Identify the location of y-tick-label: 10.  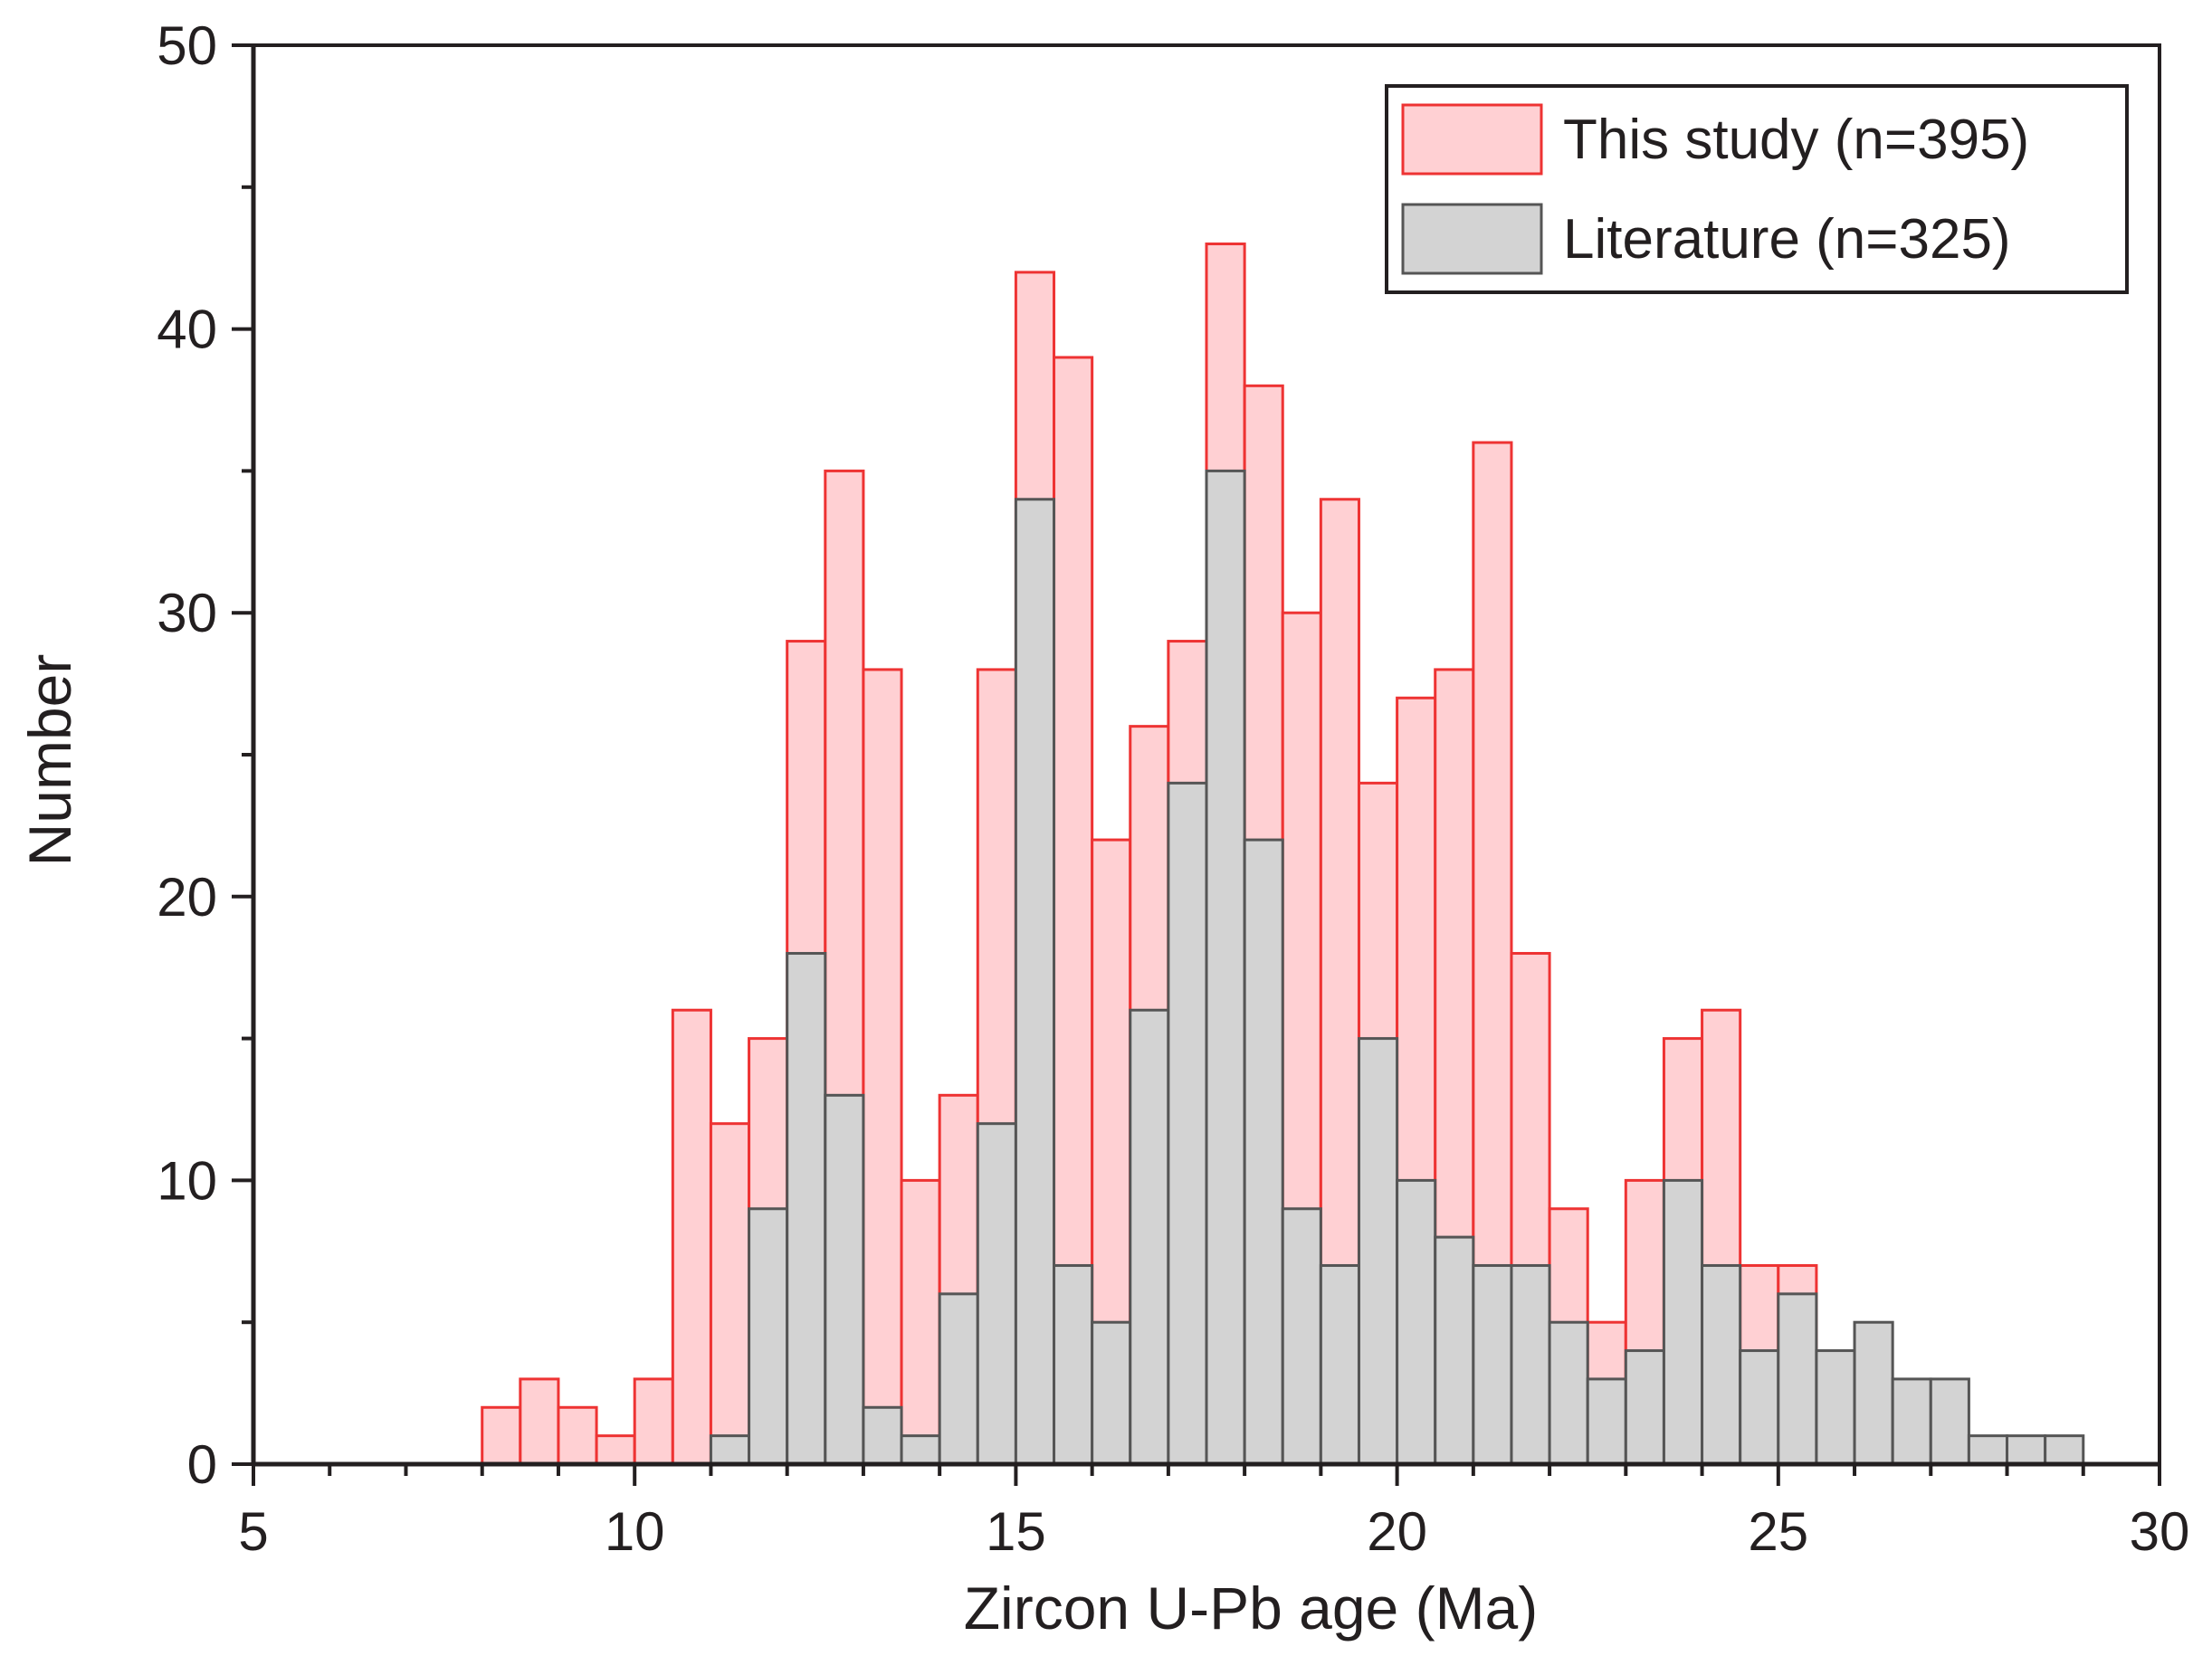
(187, 1180).